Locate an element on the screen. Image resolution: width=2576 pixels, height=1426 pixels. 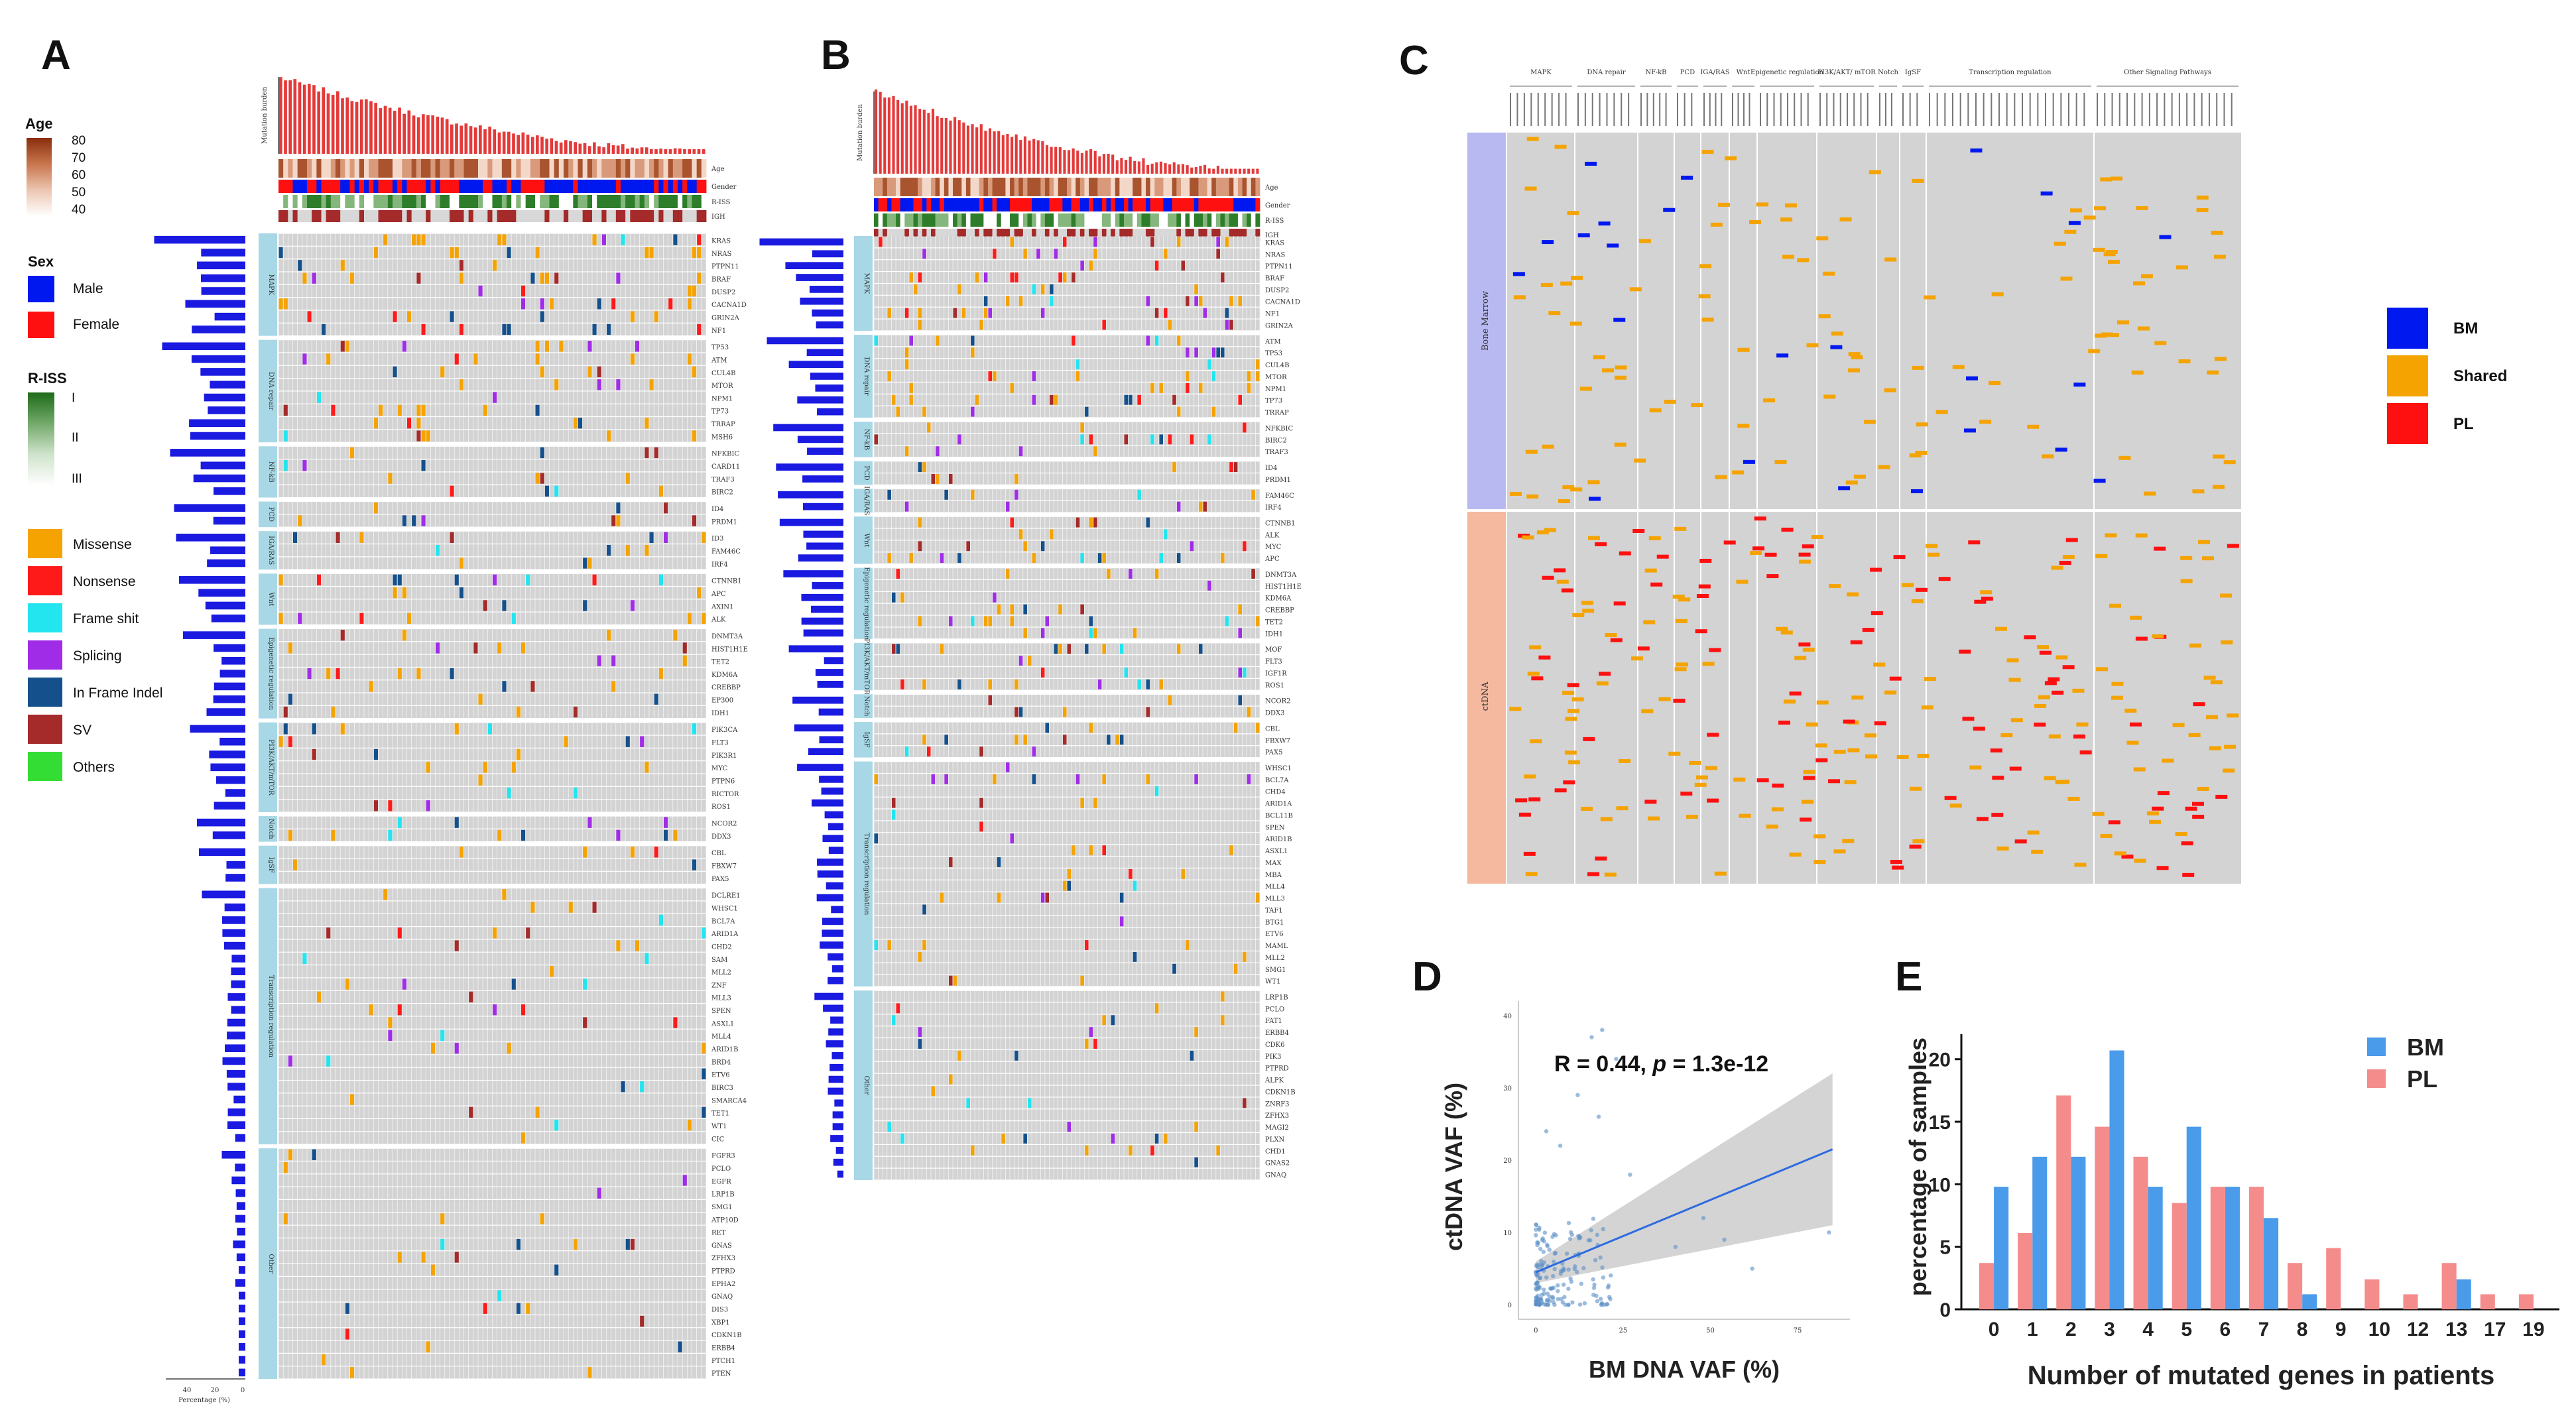
gene-label: RICTOR is located at coordinates (725, 794).